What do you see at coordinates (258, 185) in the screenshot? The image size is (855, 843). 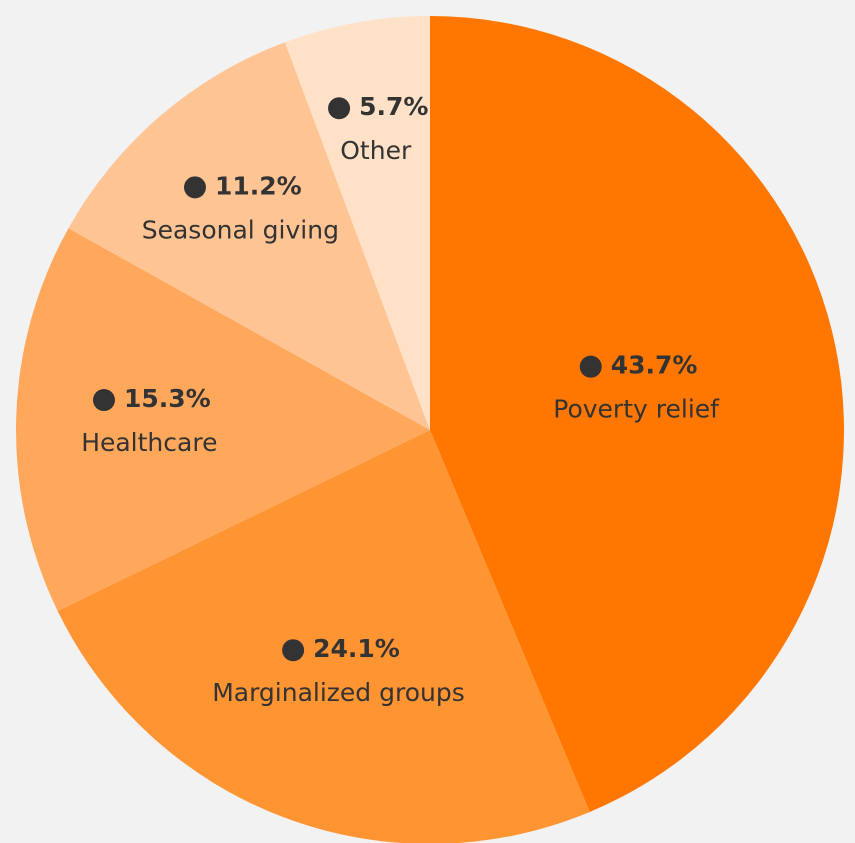 I see `value-label: 11.2%` at bounding box center [258, 185].